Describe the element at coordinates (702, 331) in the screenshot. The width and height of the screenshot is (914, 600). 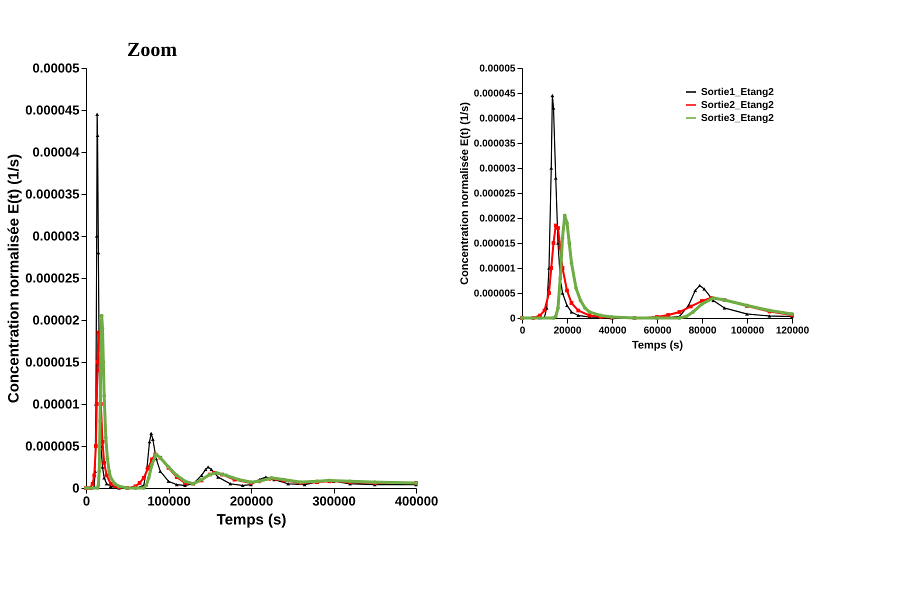
I see `x-tick-label: 80000` at that location.